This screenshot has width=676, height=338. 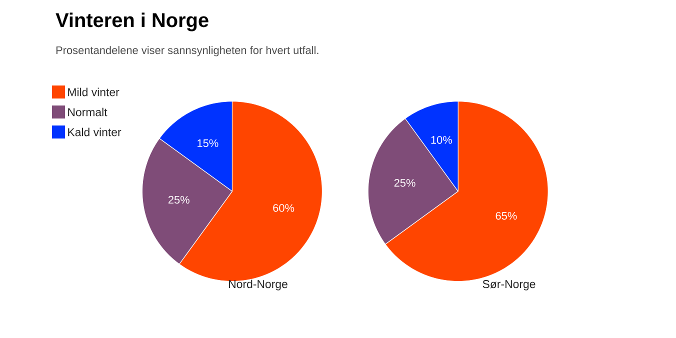 I want to click on legend-label: Mild vinter, so click(x=94, y=92).